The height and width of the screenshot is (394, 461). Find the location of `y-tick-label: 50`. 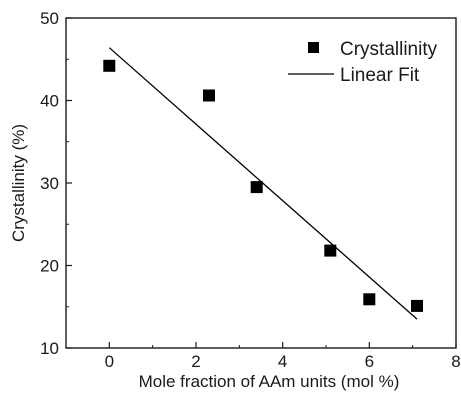

y-tick-label: 50 is located at coordinates (49, 18).